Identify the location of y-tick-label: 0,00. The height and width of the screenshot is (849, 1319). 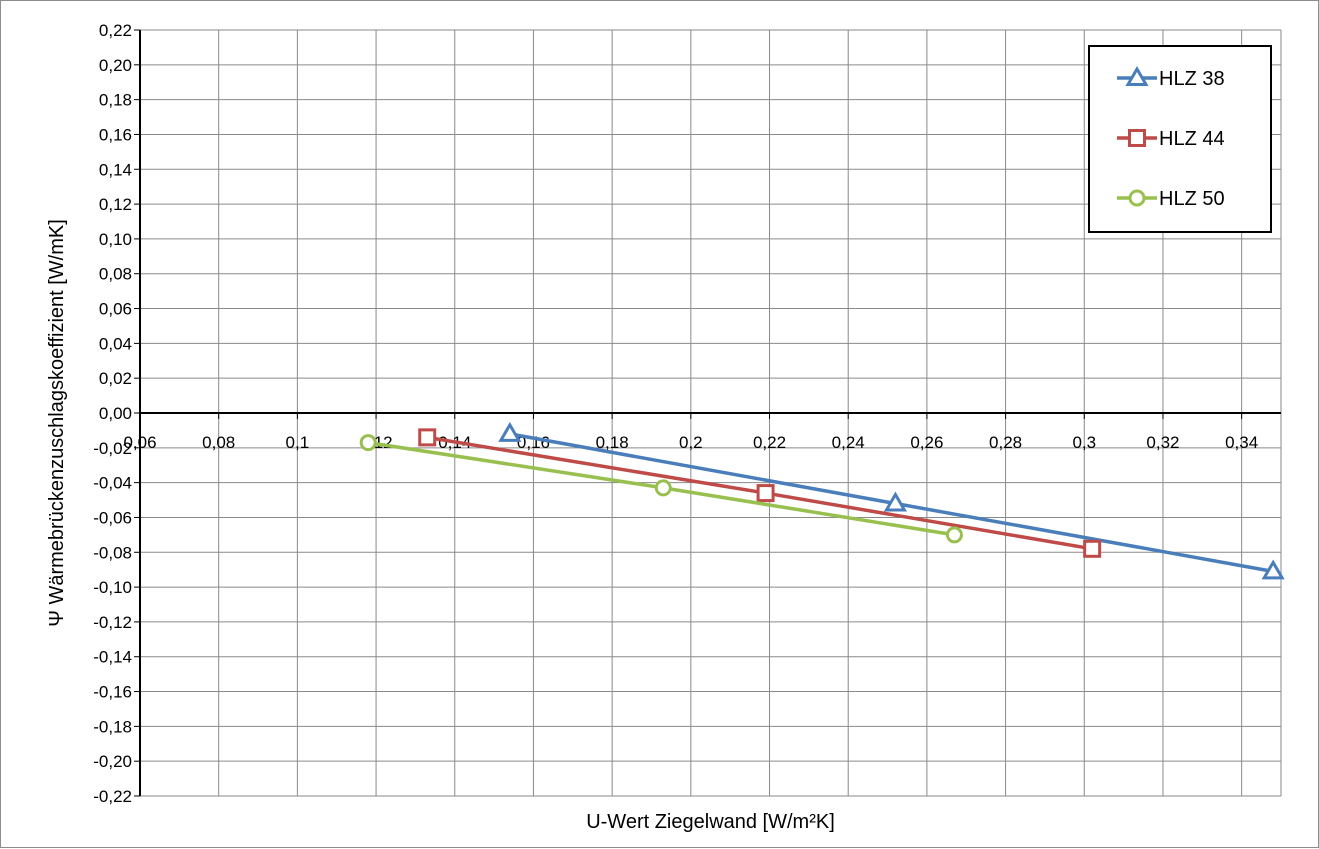
(115, 413).